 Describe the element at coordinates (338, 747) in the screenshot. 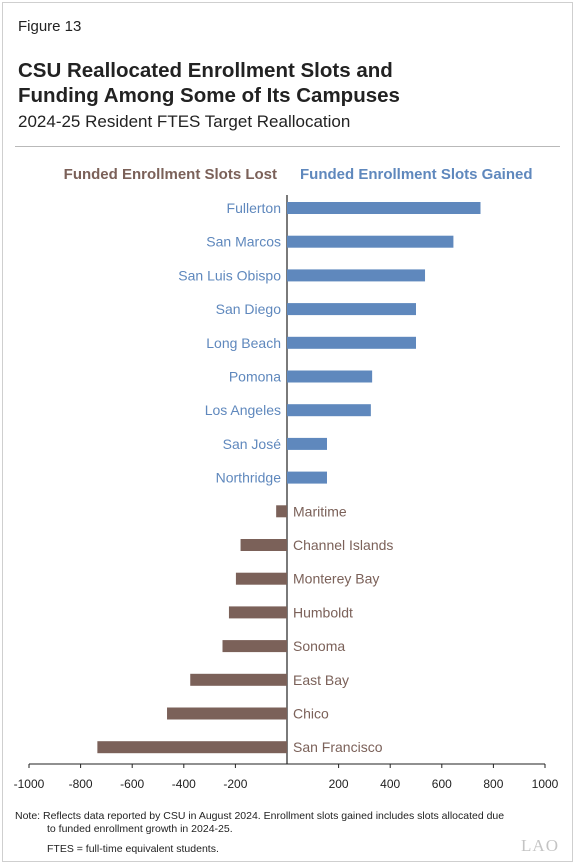

I see `category-label-san-francisco: San Francisco` at that location.